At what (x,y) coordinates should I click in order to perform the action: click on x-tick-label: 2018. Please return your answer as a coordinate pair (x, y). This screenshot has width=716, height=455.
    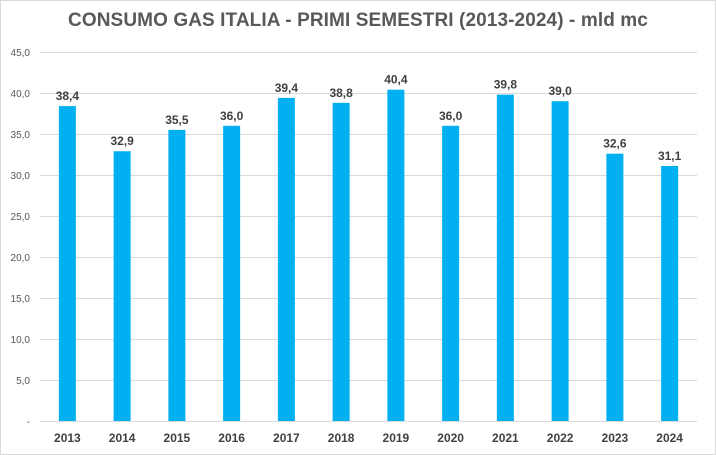
    Looking at the image, I should click on (341, 438).